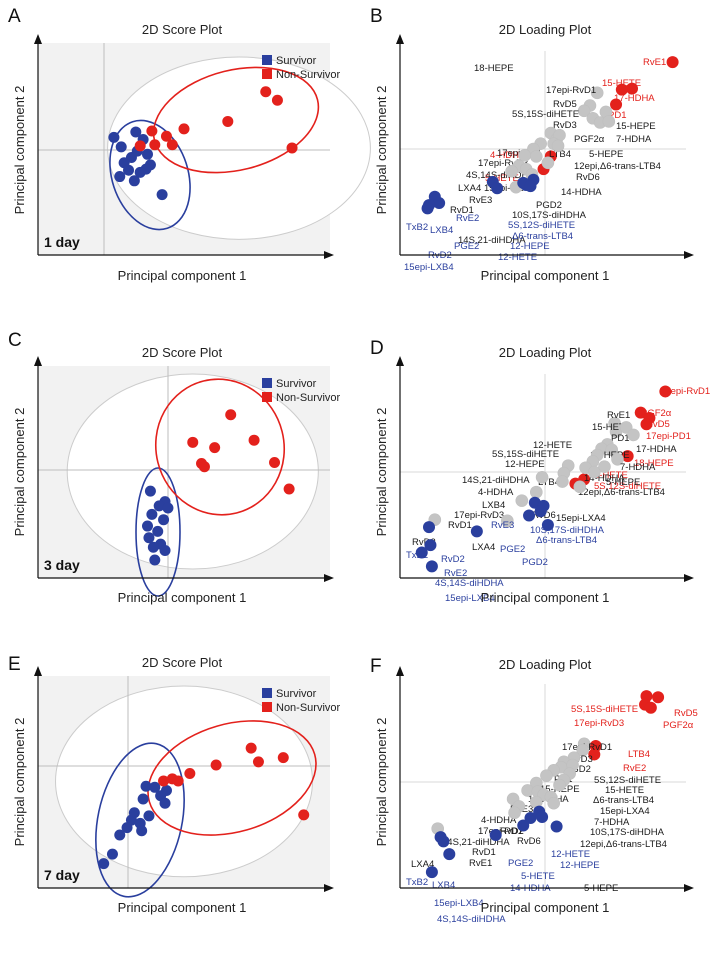 The height and width of the screenshot is (960, 724). What do you see at coordinates (62, 875) in the screenshot?
I see `day-label-e: 7 day` at bounding box center [62, 875].